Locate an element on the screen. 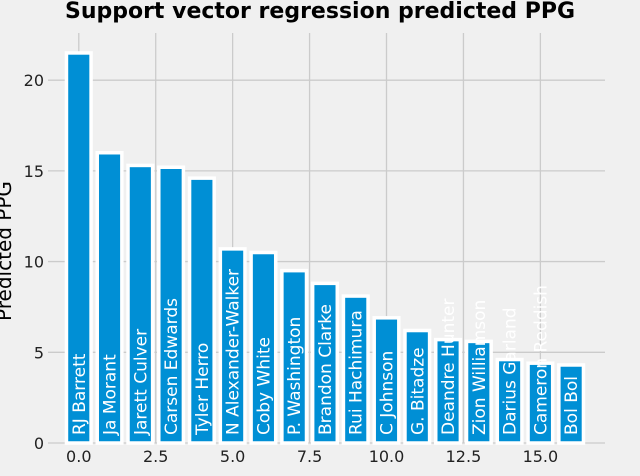  bar-label: C Johnson is located at coordinates (388, 393).